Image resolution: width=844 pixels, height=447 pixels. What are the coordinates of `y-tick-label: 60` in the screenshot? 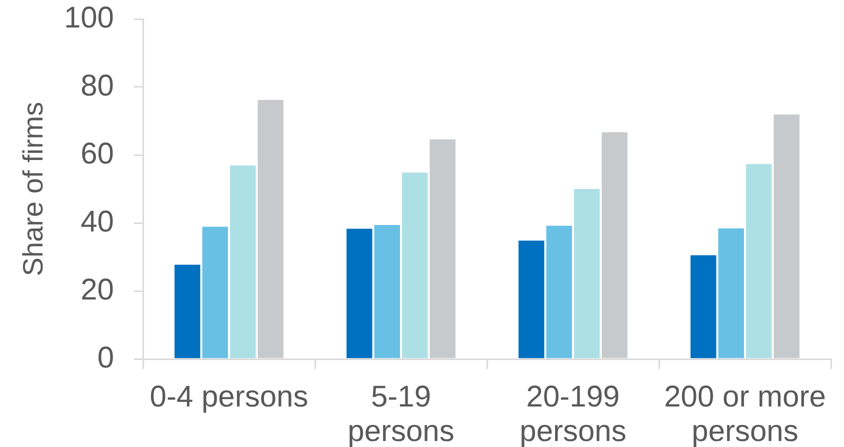 It's located at (97, 153).